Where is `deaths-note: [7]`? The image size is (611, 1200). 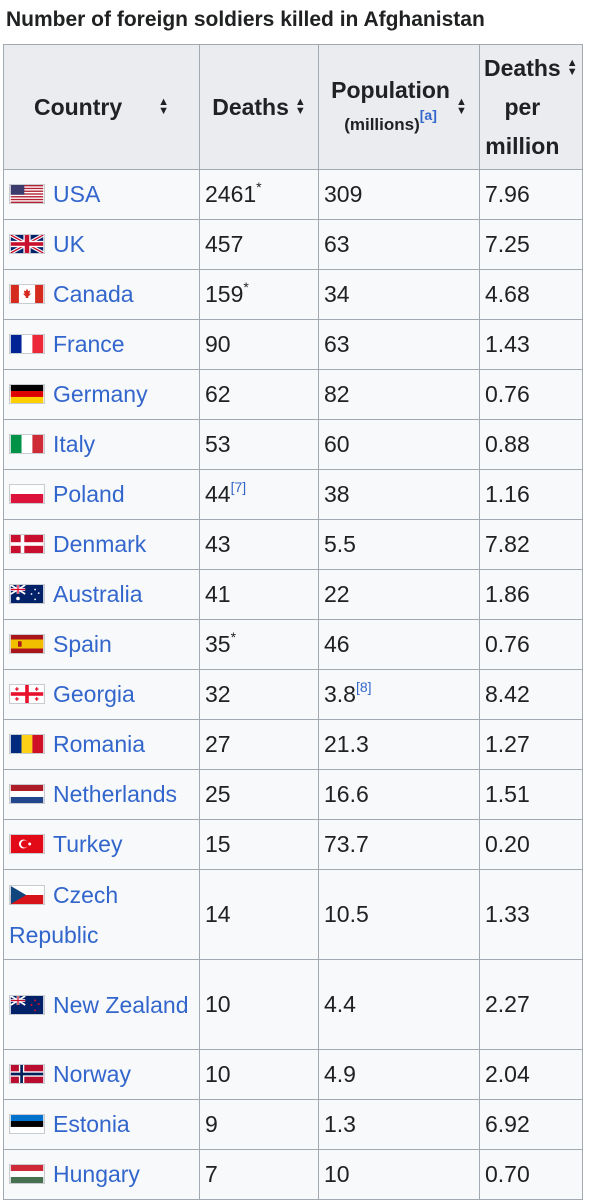 deaths-note: [7] is located at coordinates (238, 487).